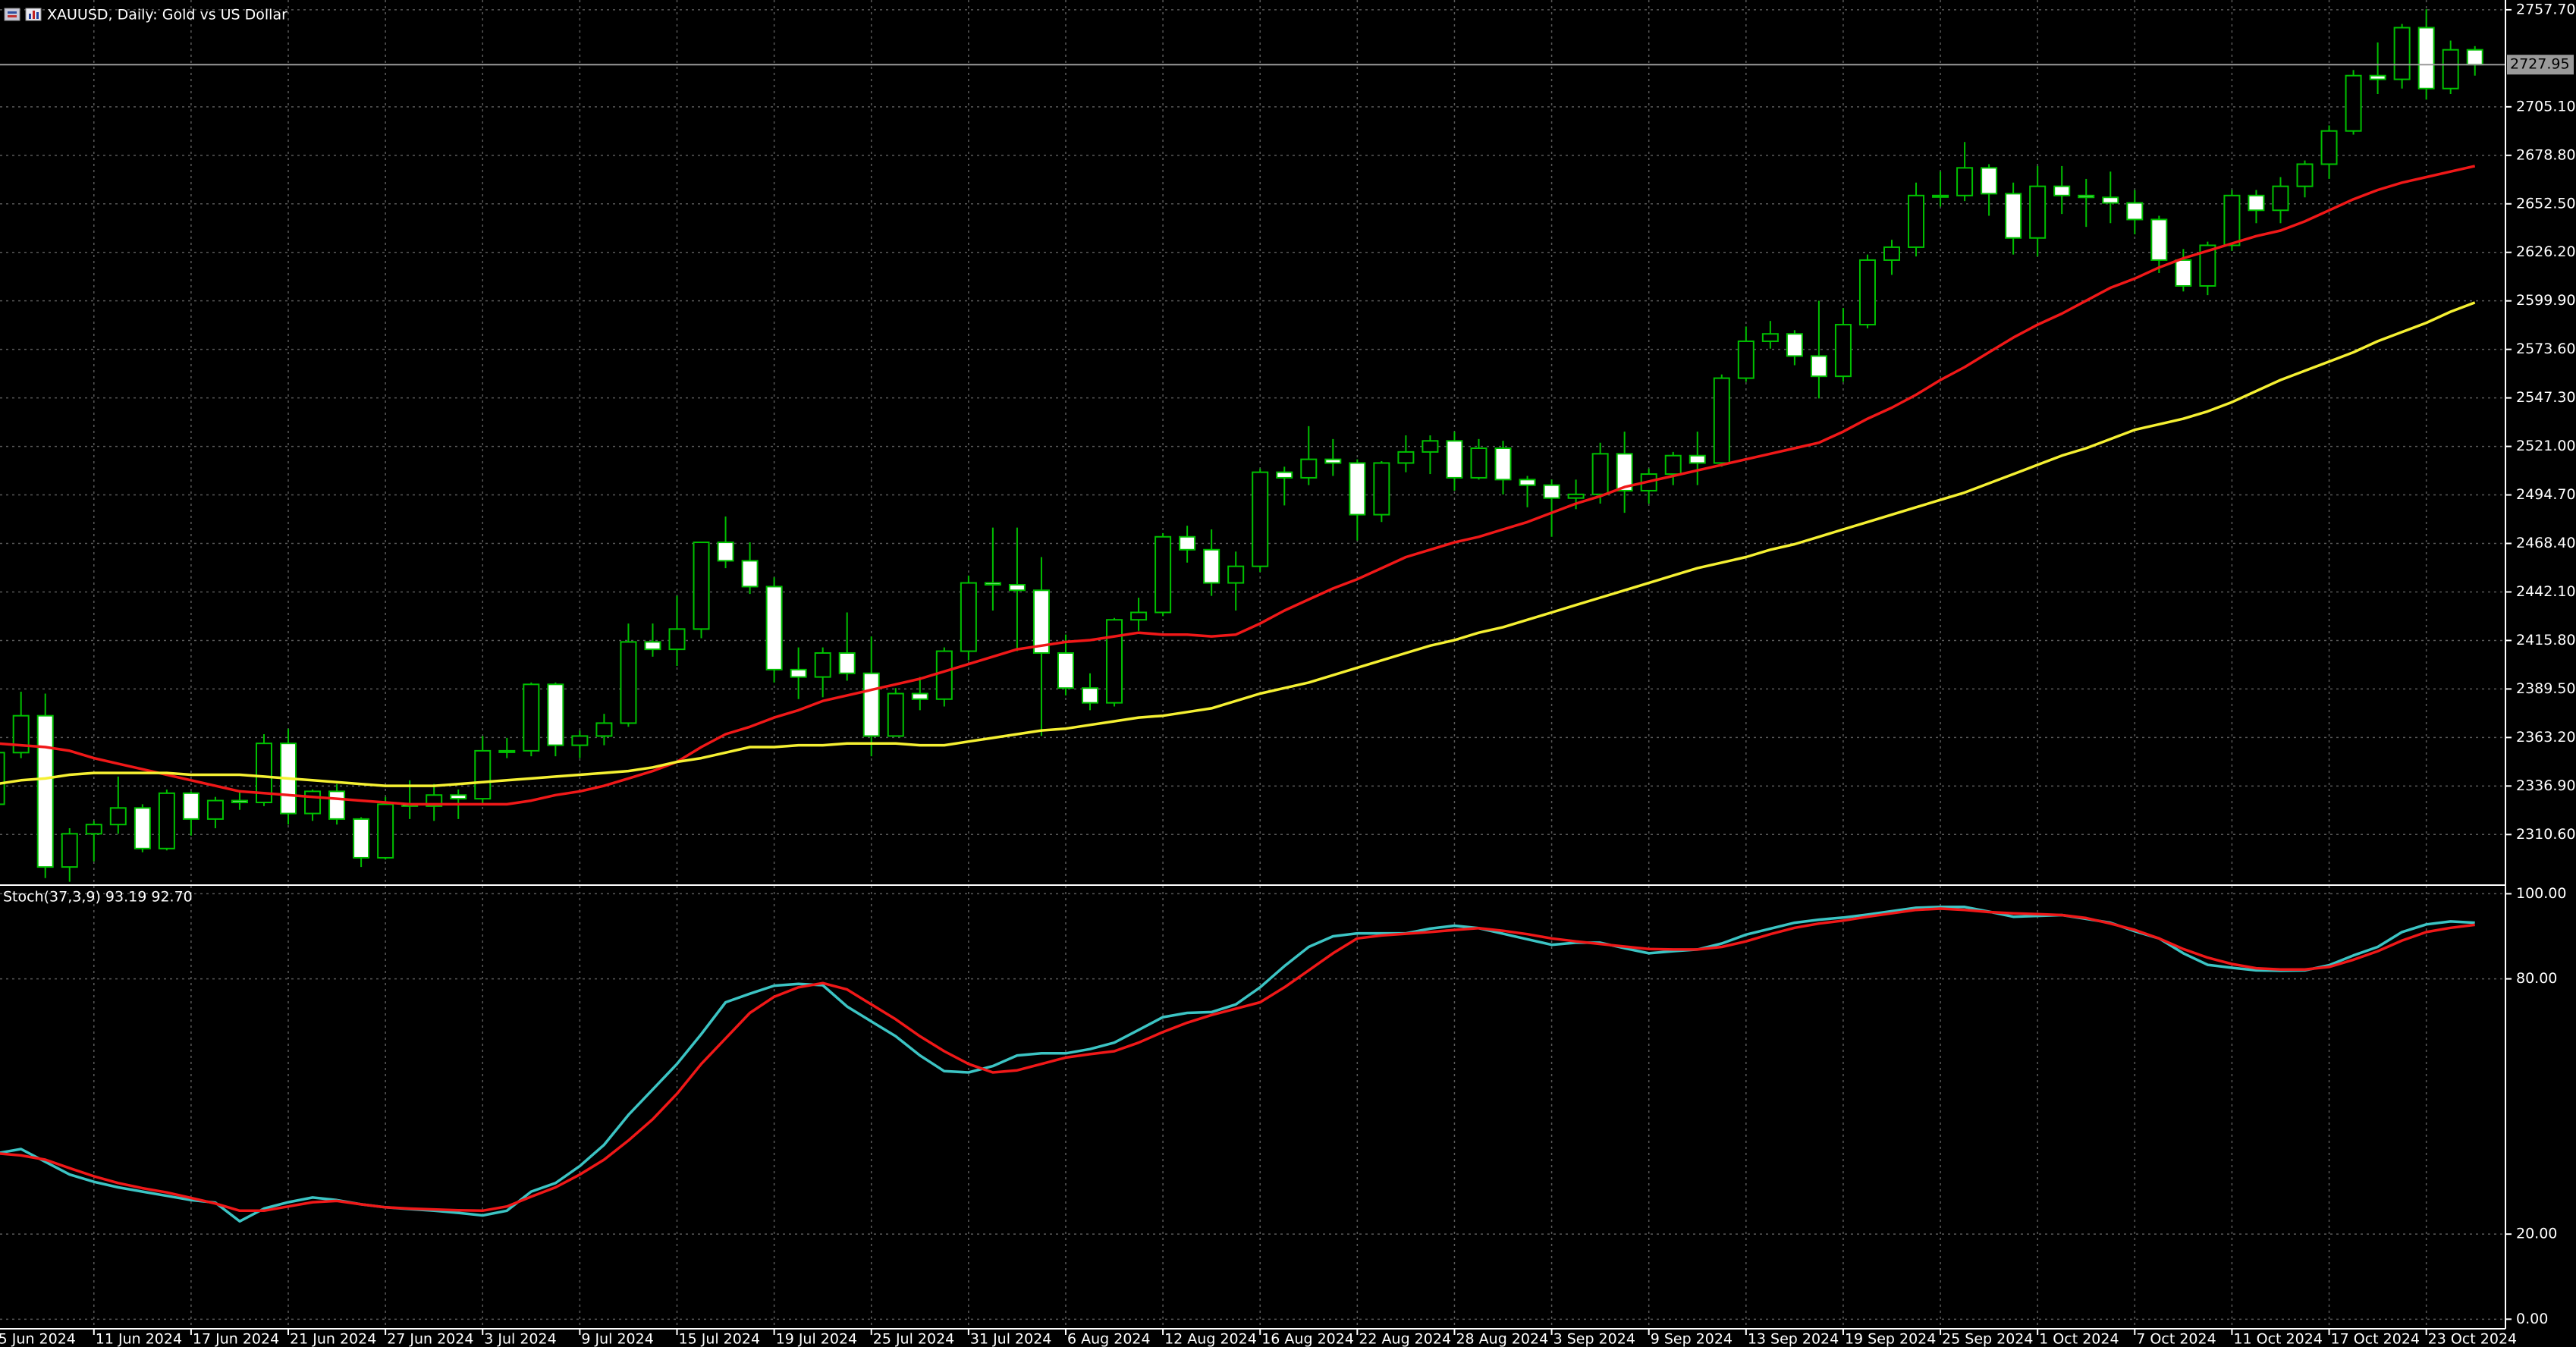 This screenshot has width=2576, height=1347. I want to click on x-tick-label: 17 Jun 2024, so click(236, 1339).